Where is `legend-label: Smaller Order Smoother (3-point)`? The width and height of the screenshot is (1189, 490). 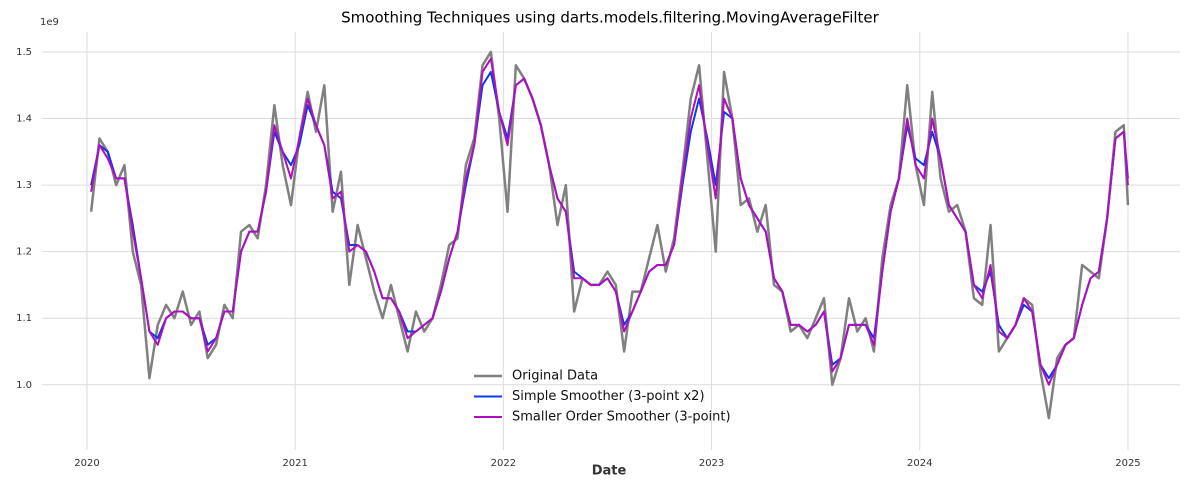
legend-label: Smaller Order Smoother (3-point) is located at coordinates (621, 417).